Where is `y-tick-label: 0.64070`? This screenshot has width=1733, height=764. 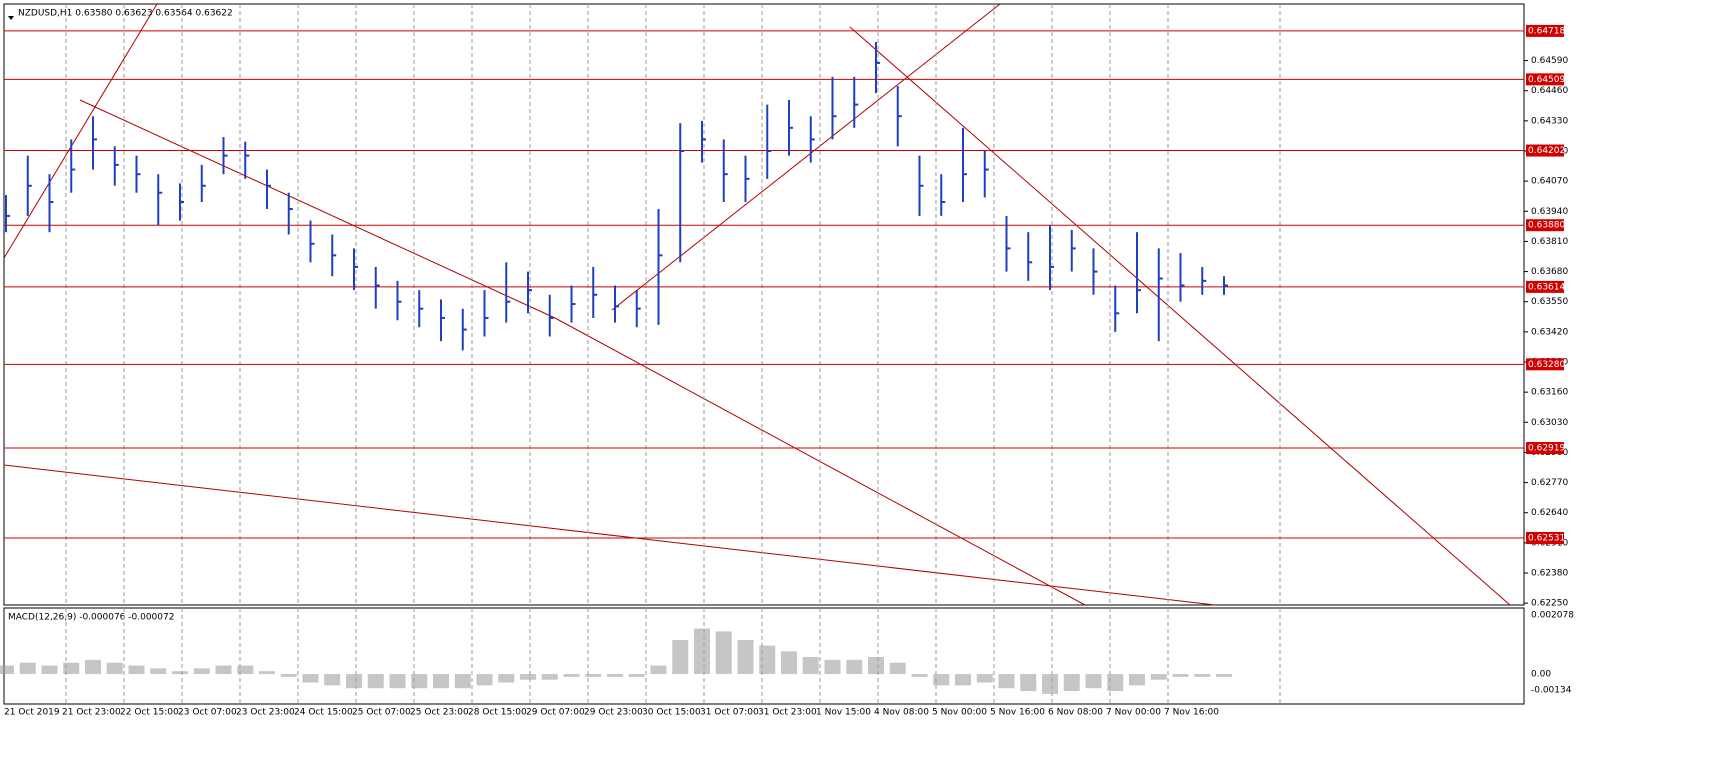 y-tick-label: 0.64070 is located at coordinates (1549, 182).